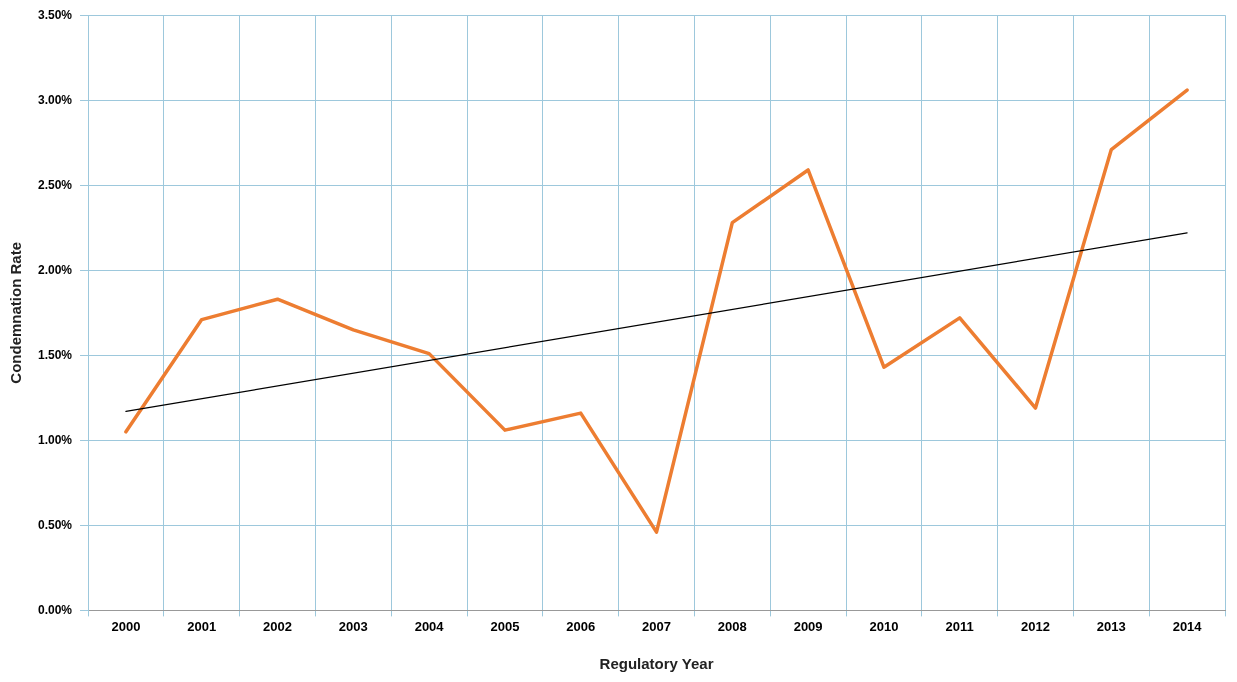 The width and height of the screenshot is (1237, 682). What do you see at coordinates (55, 184) in the screenshot?
I see `y-tick-label: 2.50%` at bounding box center [55, 184].